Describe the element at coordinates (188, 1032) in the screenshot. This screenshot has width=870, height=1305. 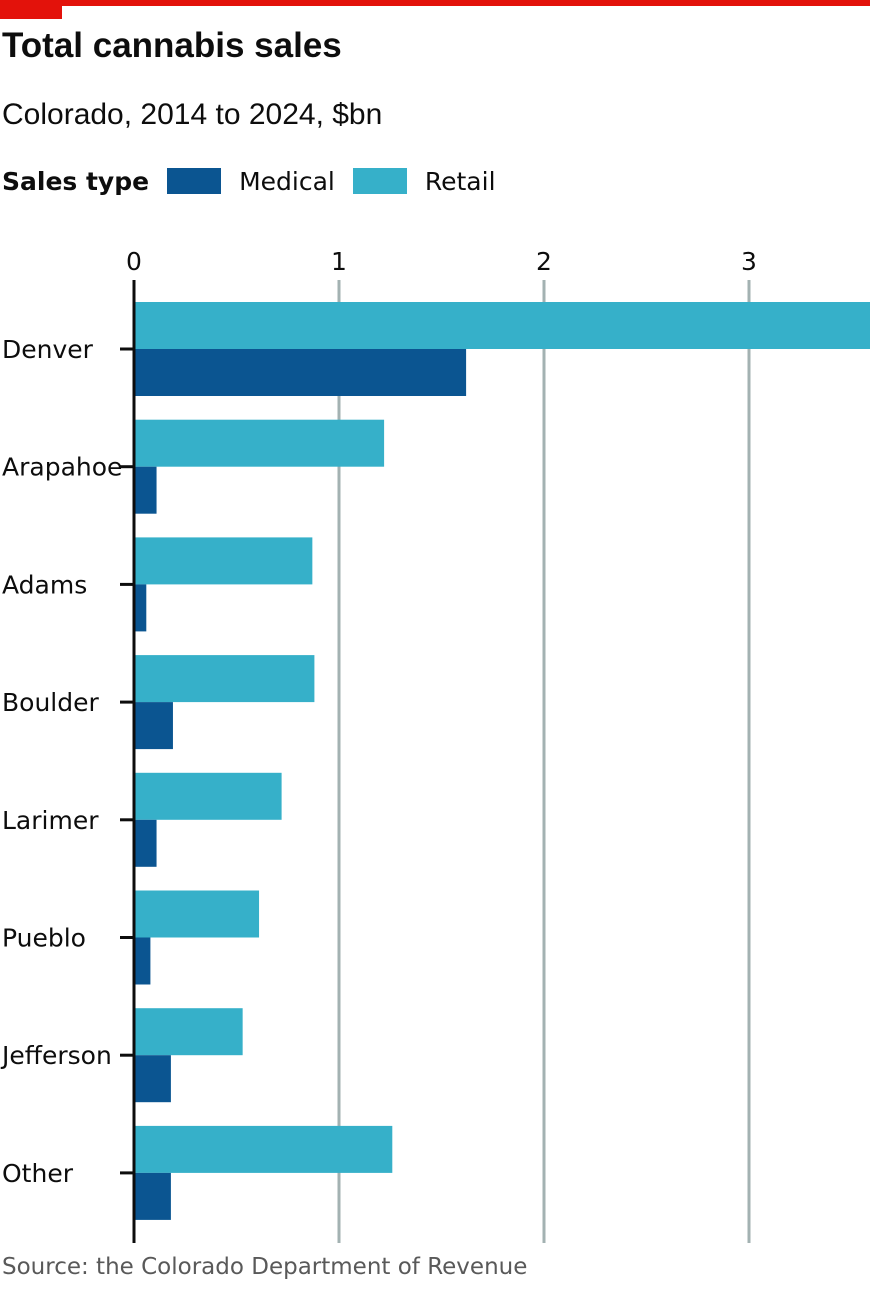
I see `bar-retail-jefferson` at that location.